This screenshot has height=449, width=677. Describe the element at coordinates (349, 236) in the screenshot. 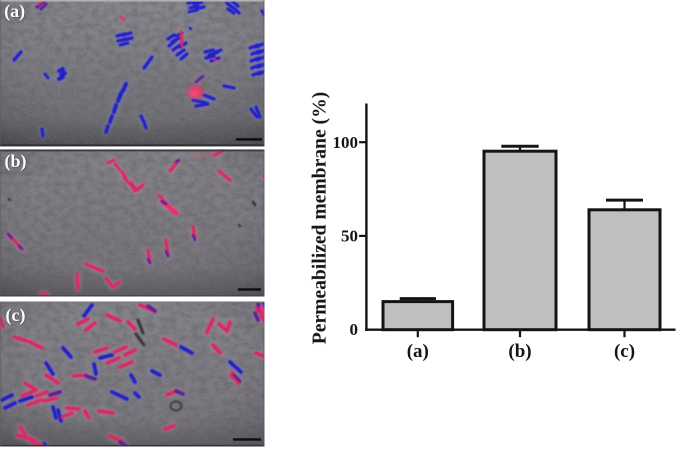

I see `svg-text: 50` at that location.